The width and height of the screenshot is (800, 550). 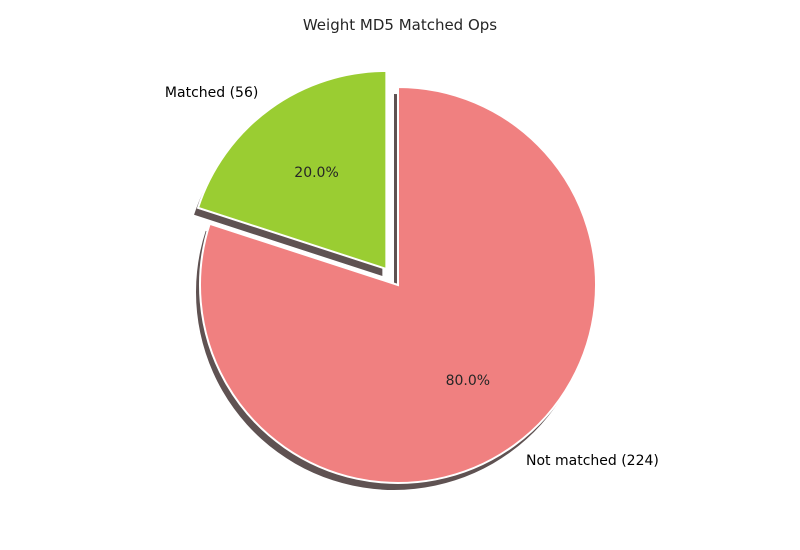 I want to click on chart-title: Weight MD5 Matched Ops, so click(x=400, y=25).